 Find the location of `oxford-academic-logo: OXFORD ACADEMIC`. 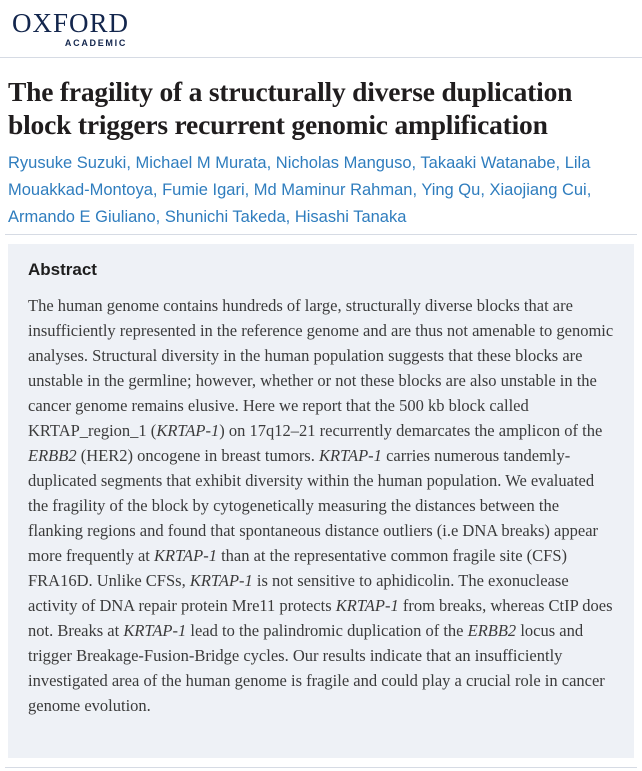

oxford-academic-logo: OXFORD ACADEMIC is located at coordinates (71, 28).